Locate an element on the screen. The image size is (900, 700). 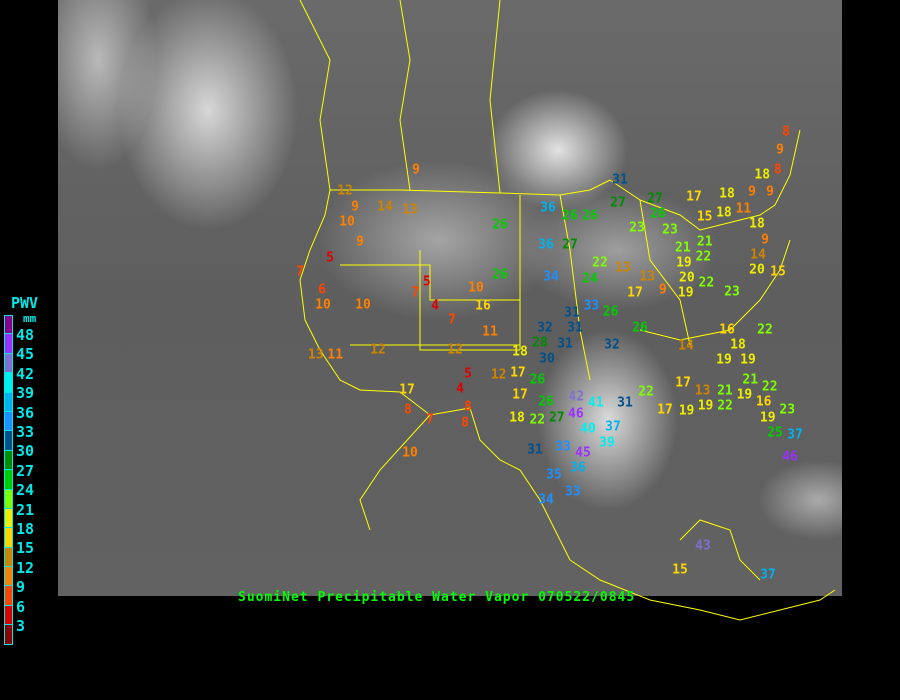
station-pwv-value: 21 is located at coordinates (725, 391).